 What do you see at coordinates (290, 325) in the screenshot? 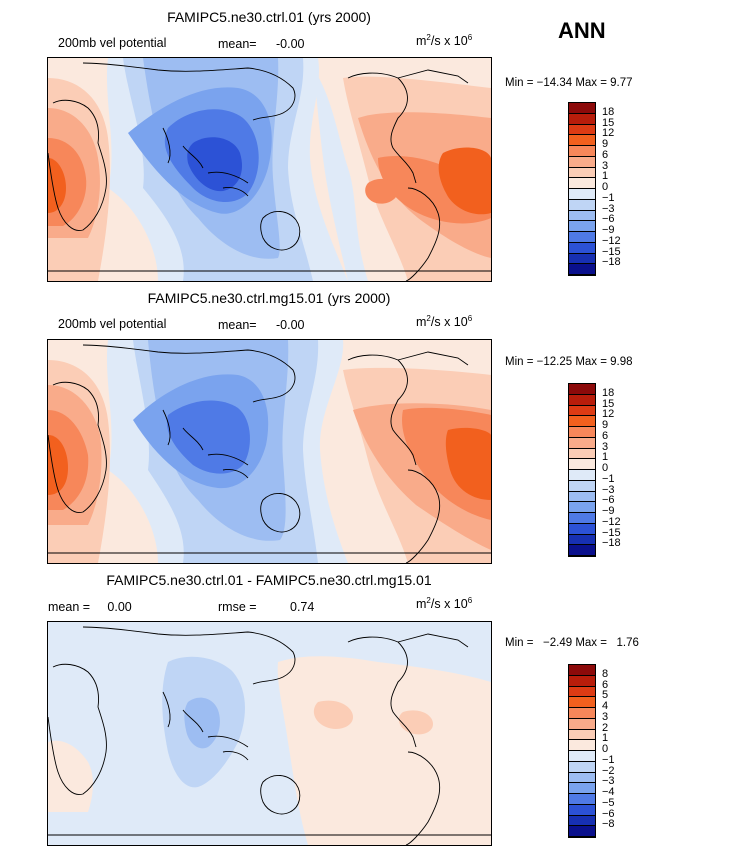
I see `panel-2-mean-value: -0.00` at bounding box center [290, 325].